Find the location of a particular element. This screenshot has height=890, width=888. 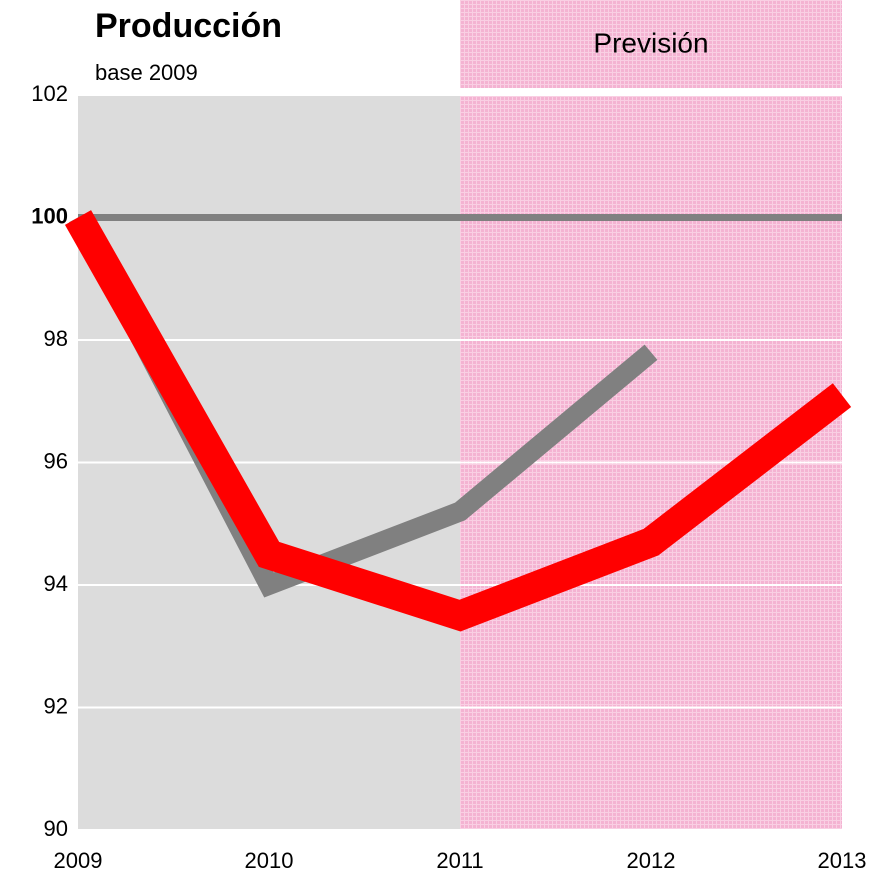

y-tick-label: 100 is located at coordinates (49, 215).